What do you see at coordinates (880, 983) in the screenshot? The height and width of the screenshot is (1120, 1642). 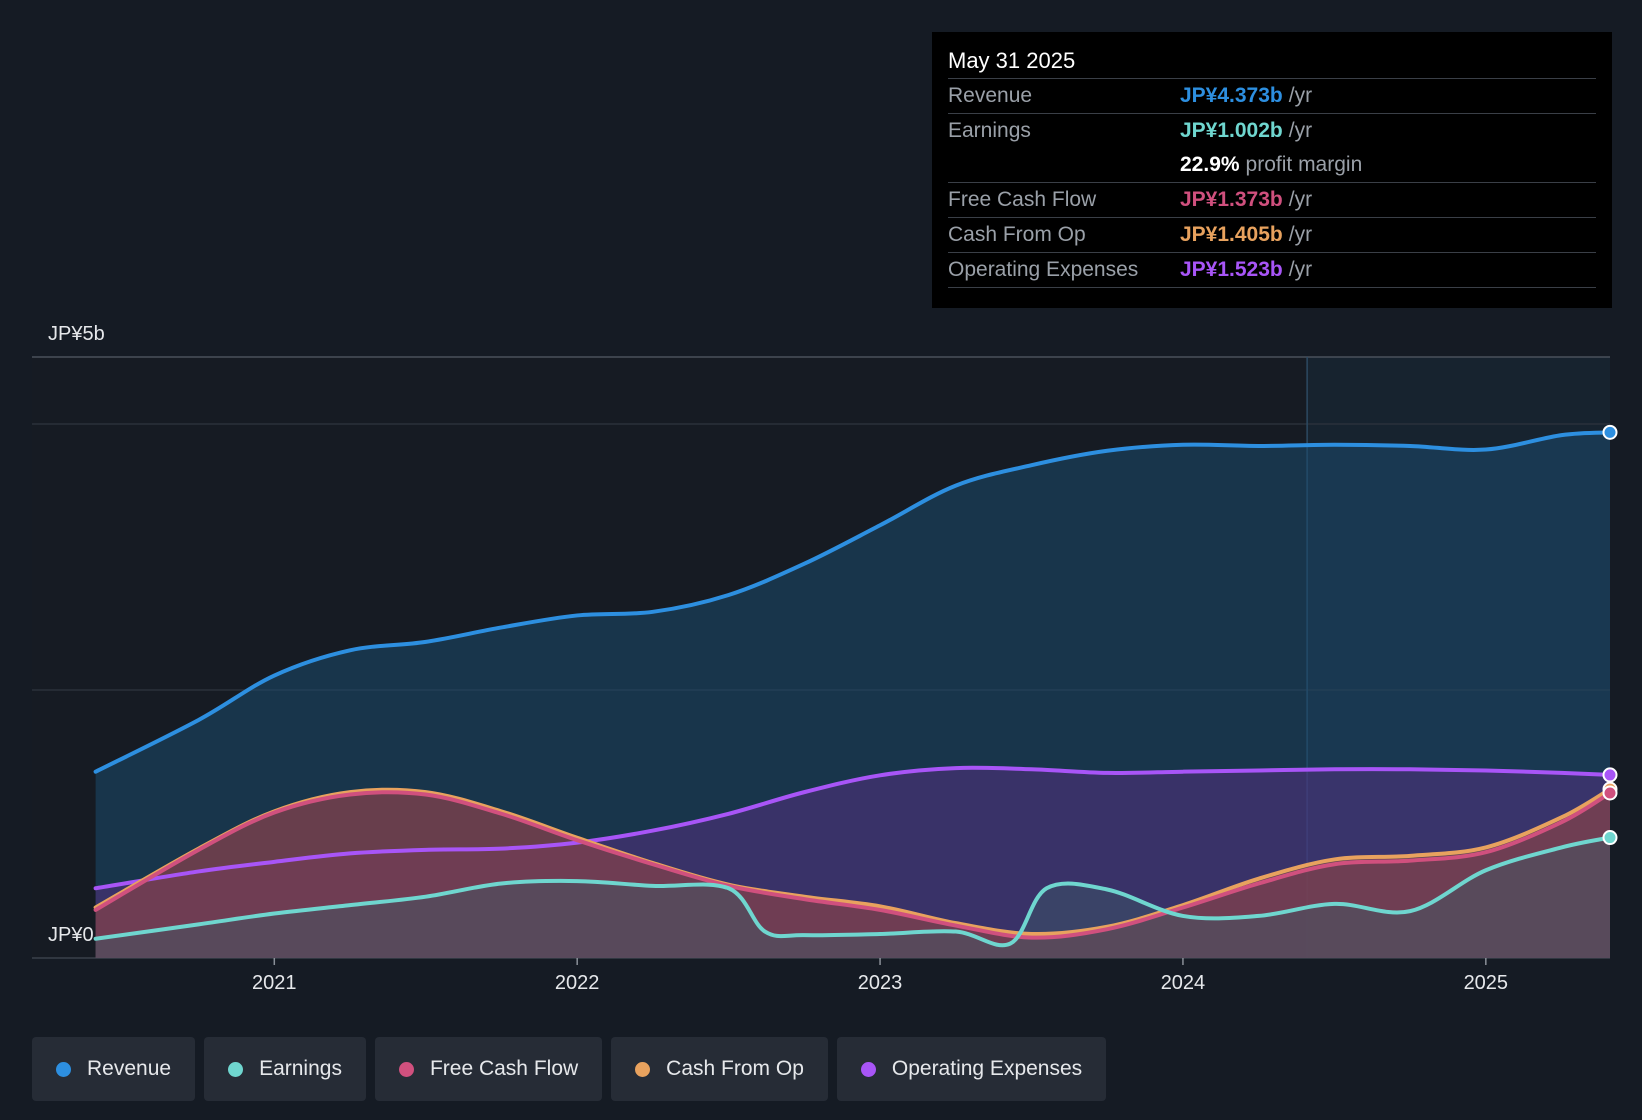 I see `x-tick-label: 2023` at bounding box center [880, 983].